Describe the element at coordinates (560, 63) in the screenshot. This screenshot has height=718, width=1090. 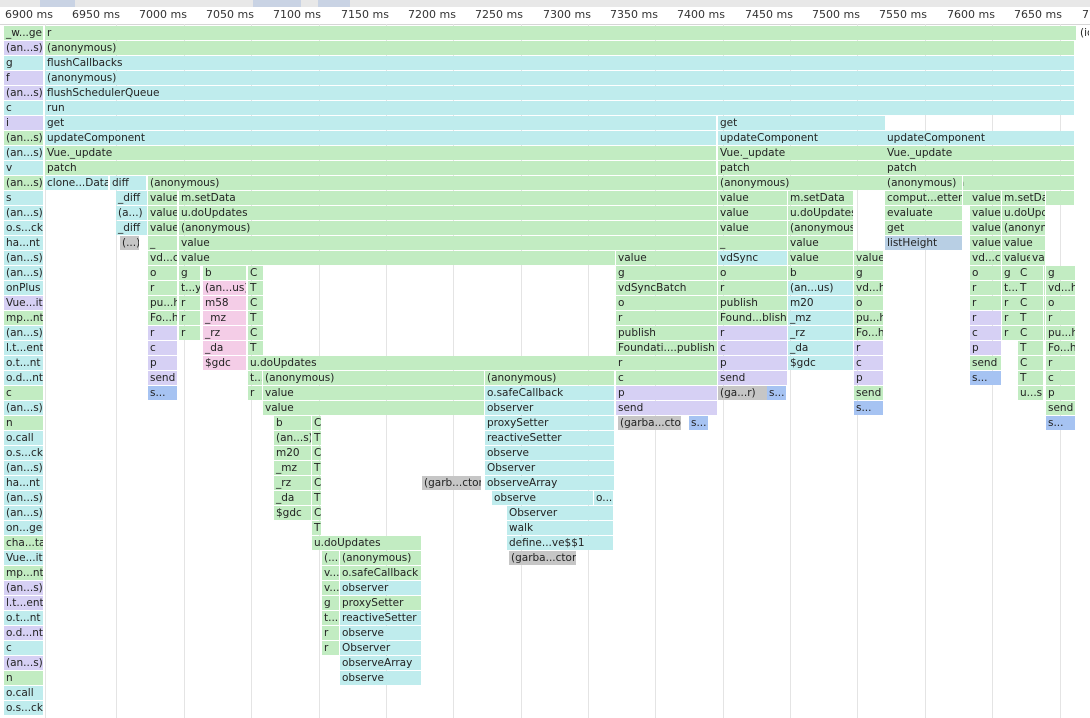
I see `main-stack-frame: flushCallbacks` at that location.